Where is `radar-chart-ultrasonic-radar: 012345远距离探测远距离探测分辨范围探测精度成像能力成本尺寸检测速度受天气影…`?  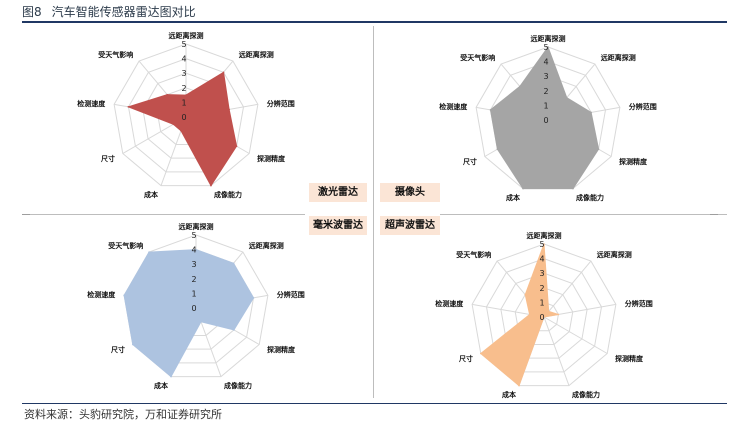 radar-chart-ultrasonic-radar: 012345远距离探测远距离探测分辨范围探测精度成像能力成本尺寸检测速度受天气影… is located at coordinates (544, 315).